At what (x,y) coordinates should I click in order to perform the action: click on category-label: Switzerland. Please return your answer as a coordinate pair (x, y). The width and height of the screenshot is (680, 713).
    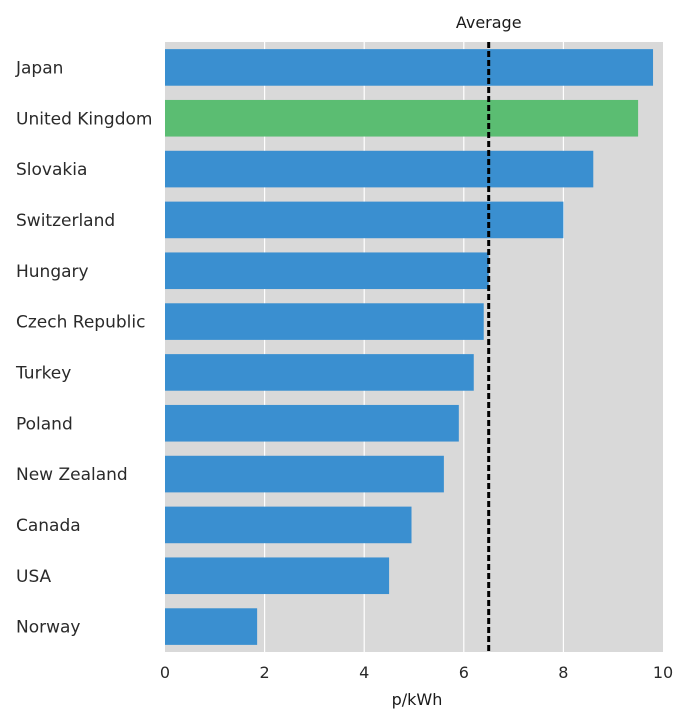
    Looking at the image, I should click on (65, 221).